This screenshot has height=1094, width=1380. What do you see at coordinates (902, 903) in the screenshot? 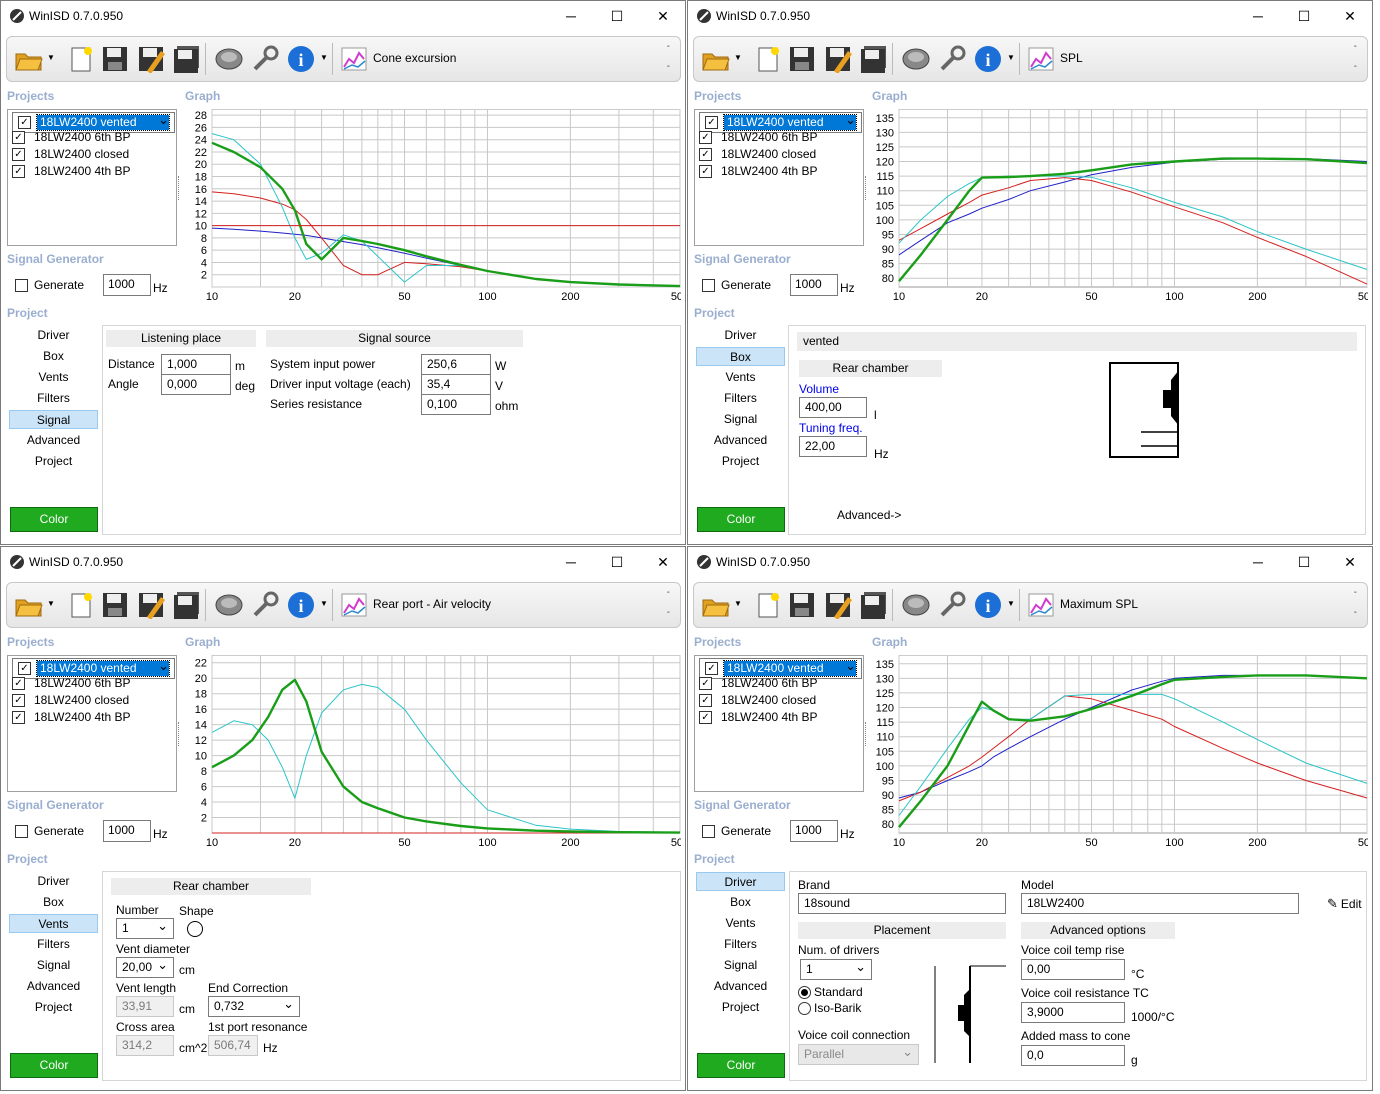
I see `brand-input: 18sound` at bounding box center [902, 903].